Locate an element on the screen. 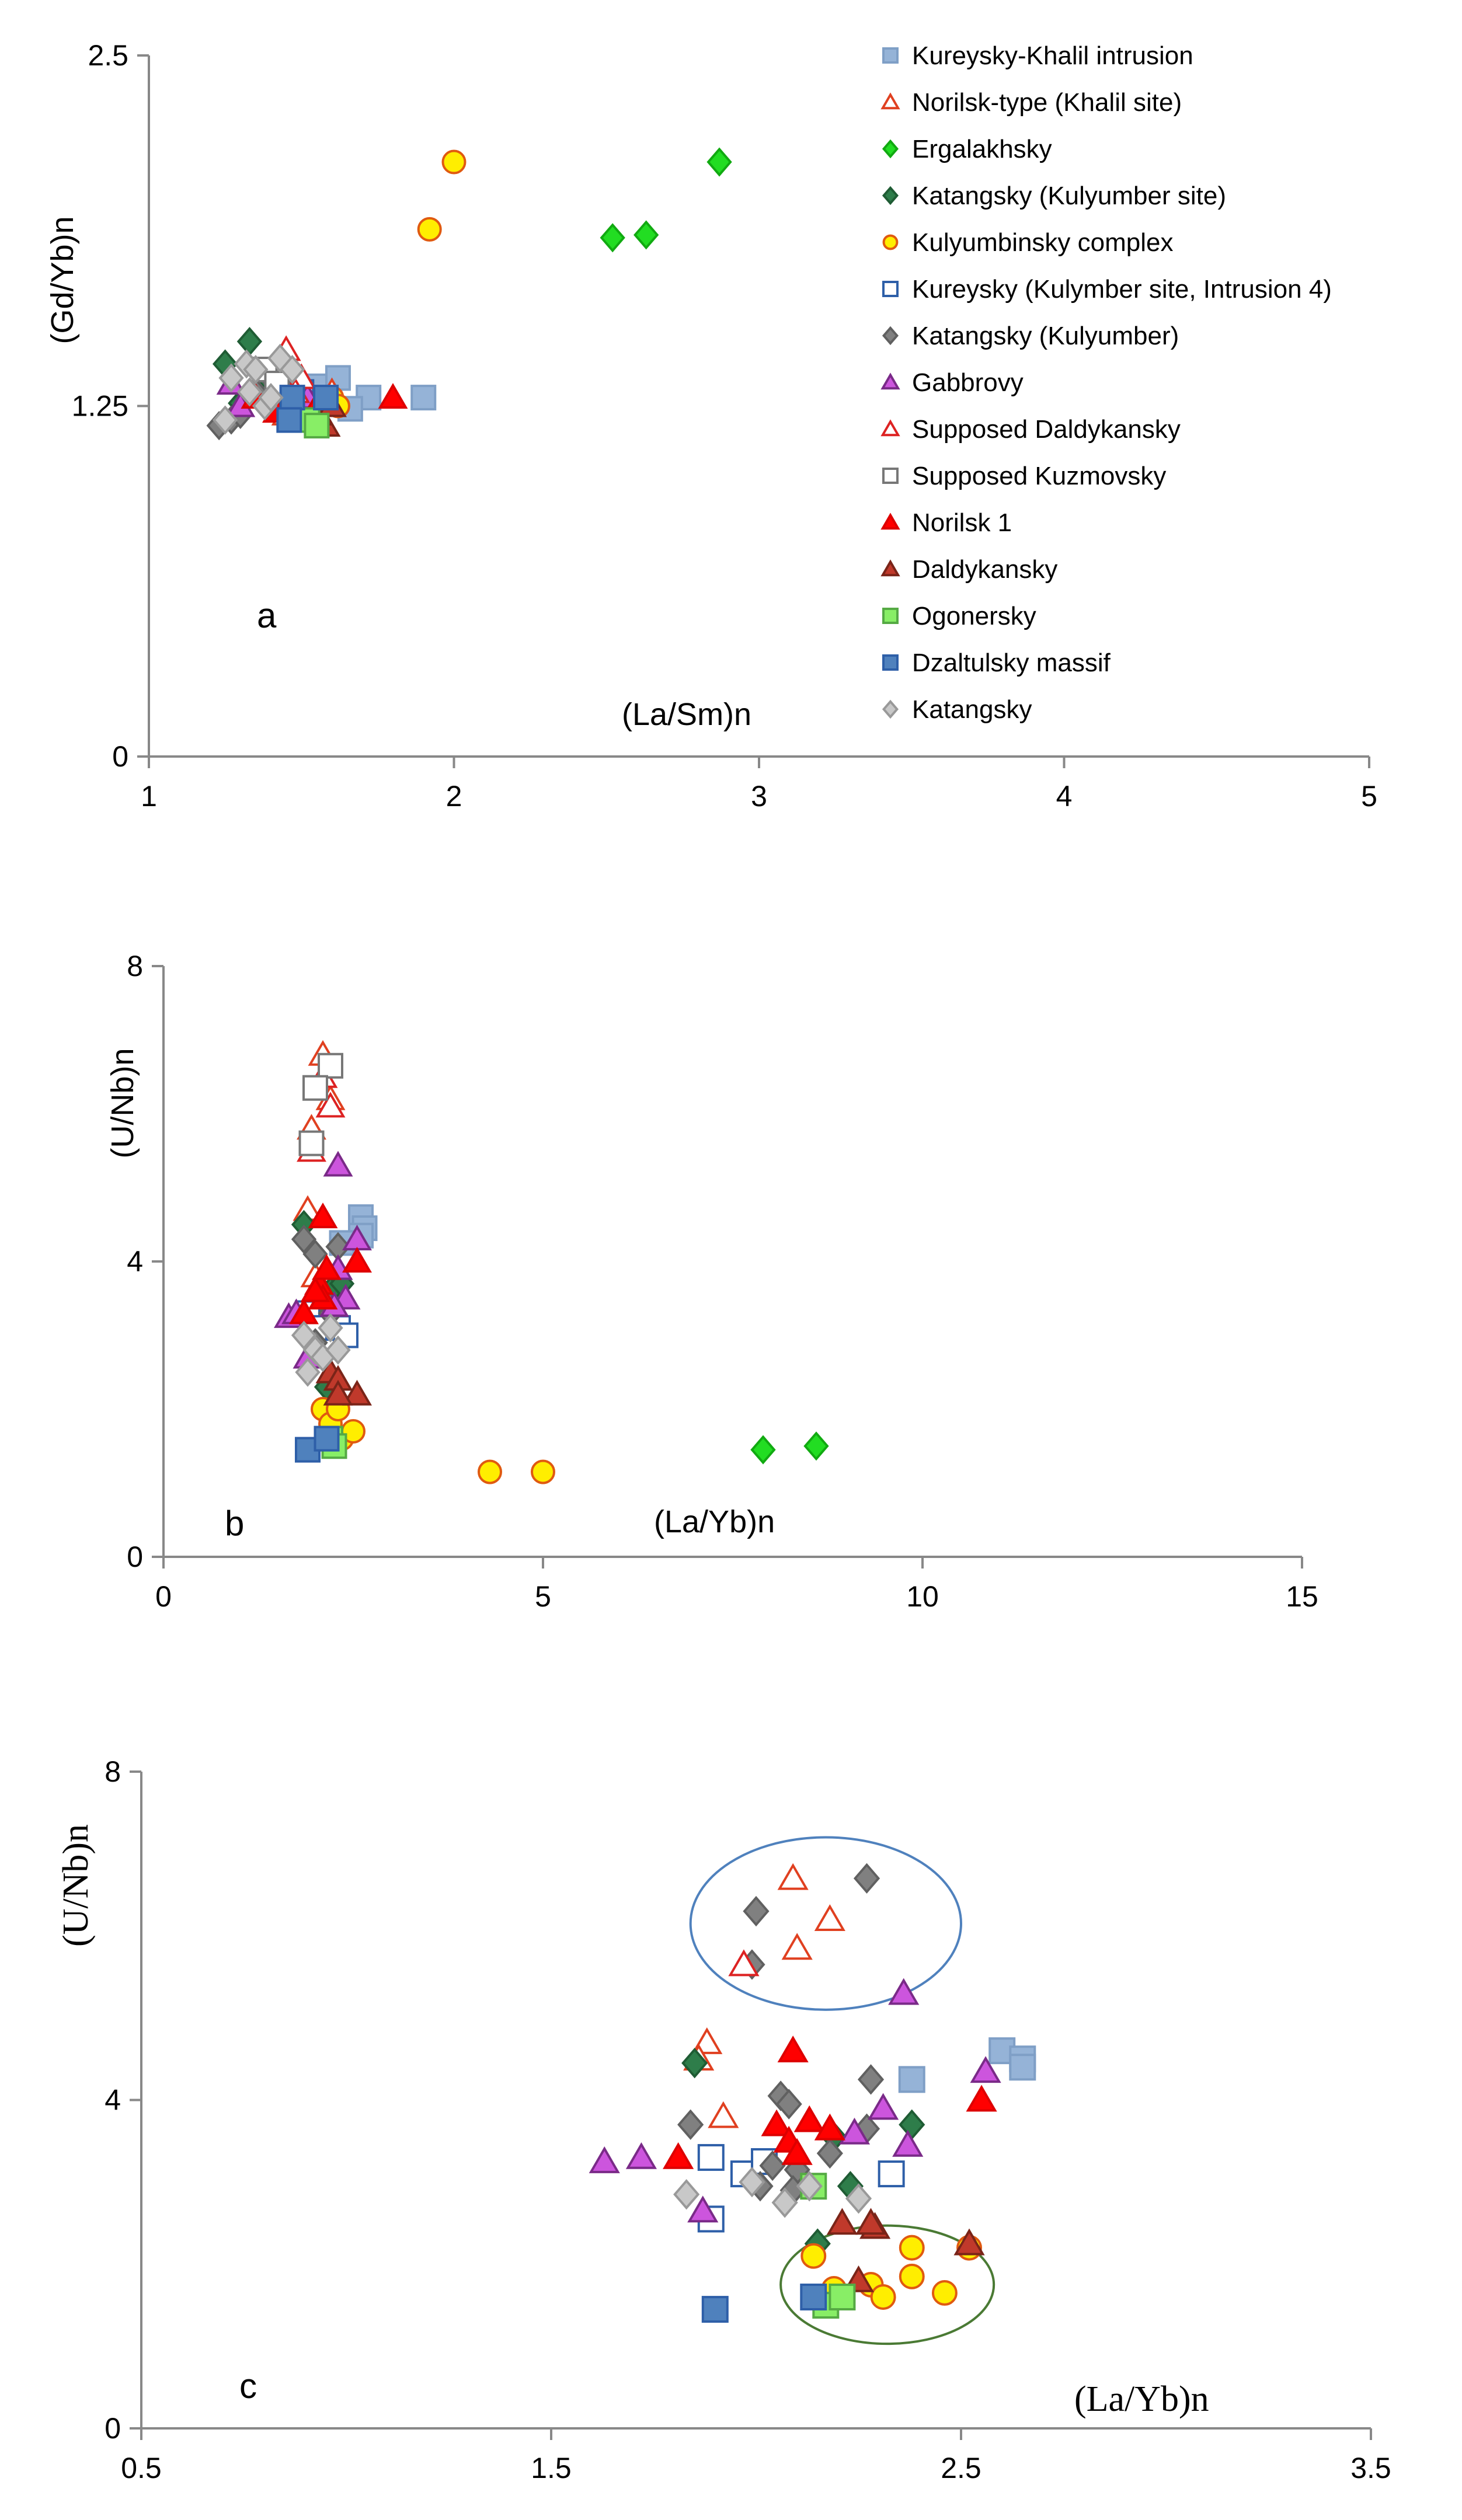  legend-label: Ogonersky is located at coordinates (974, 616).